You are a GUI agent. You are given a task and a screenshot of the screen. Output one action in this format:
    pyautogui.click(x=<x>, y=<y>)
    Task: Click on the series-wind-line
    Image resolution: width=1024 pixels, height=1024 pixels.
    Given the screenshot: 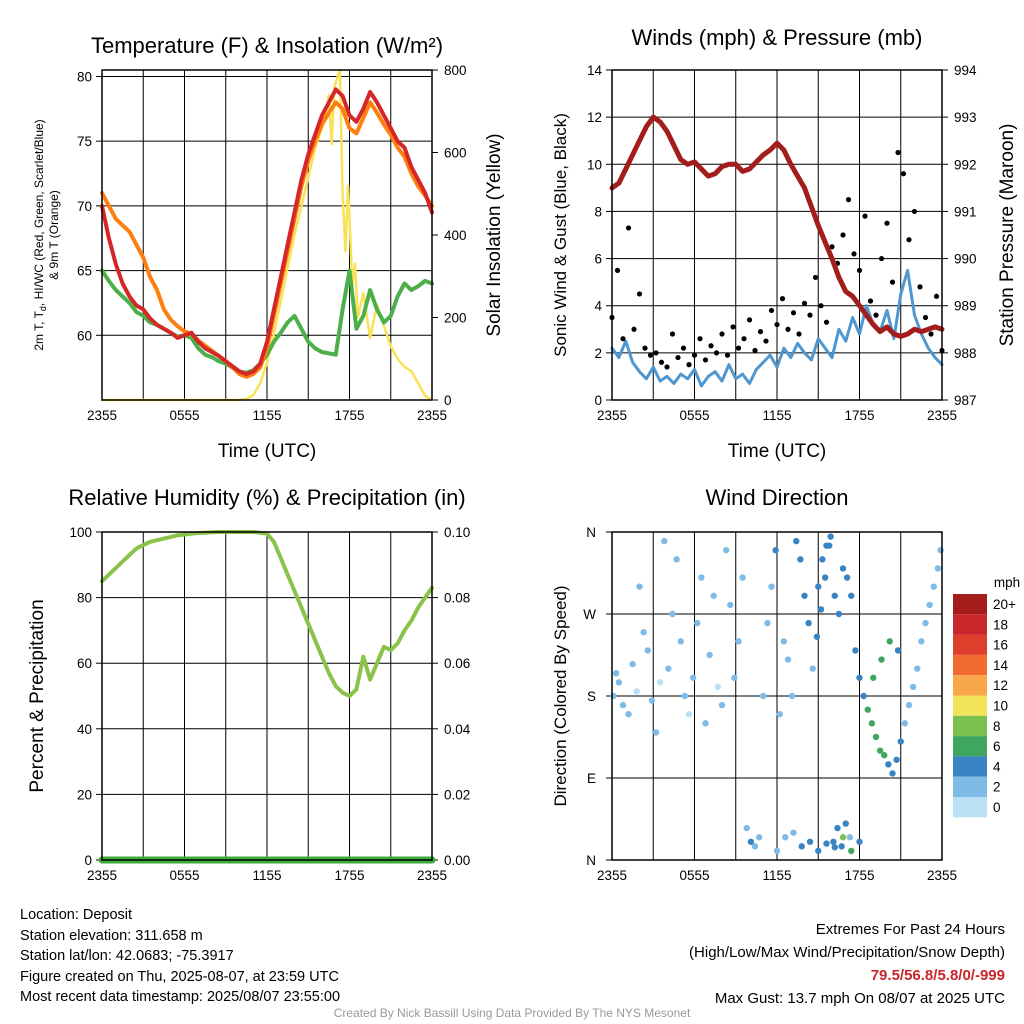 What is the action you would take?
    pyautogui.click(x=777, y=328)
    